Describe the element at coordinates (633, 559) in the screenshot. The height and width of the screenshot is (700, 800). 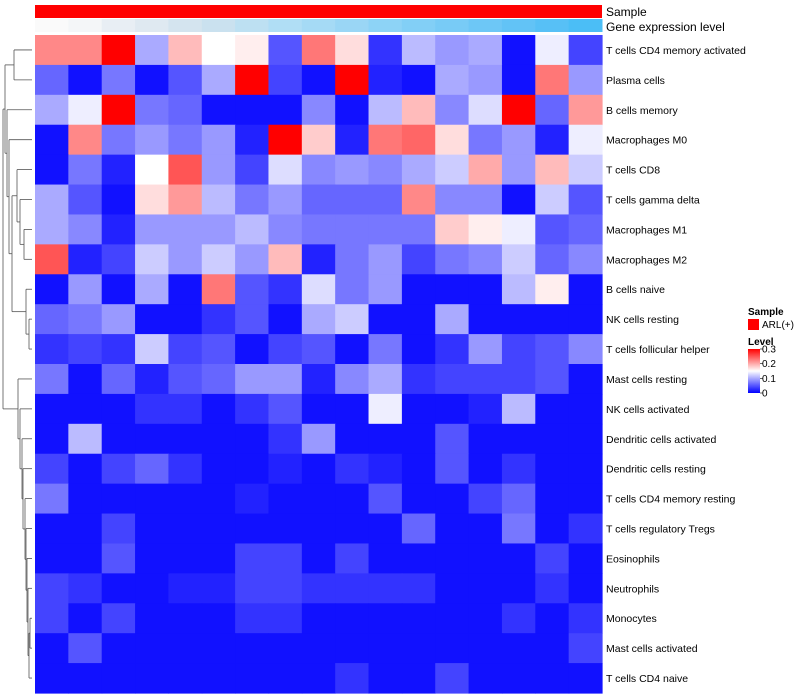
I see `row-label: Eosinophils` at that location.